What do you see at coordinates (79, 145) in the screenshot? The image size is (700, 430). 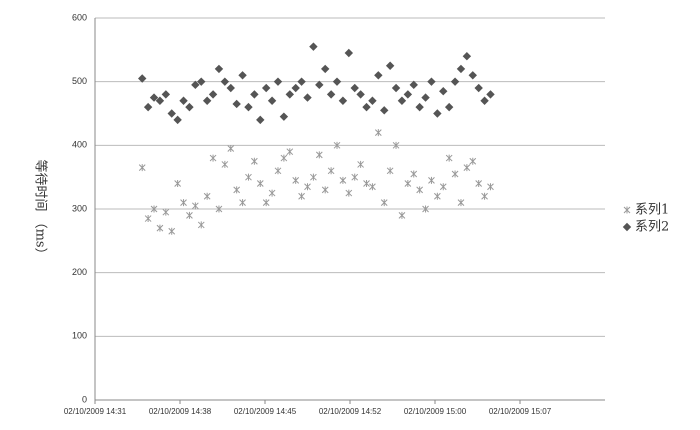 I see `y-tick-label: 400` at bounding box center [79, 145].